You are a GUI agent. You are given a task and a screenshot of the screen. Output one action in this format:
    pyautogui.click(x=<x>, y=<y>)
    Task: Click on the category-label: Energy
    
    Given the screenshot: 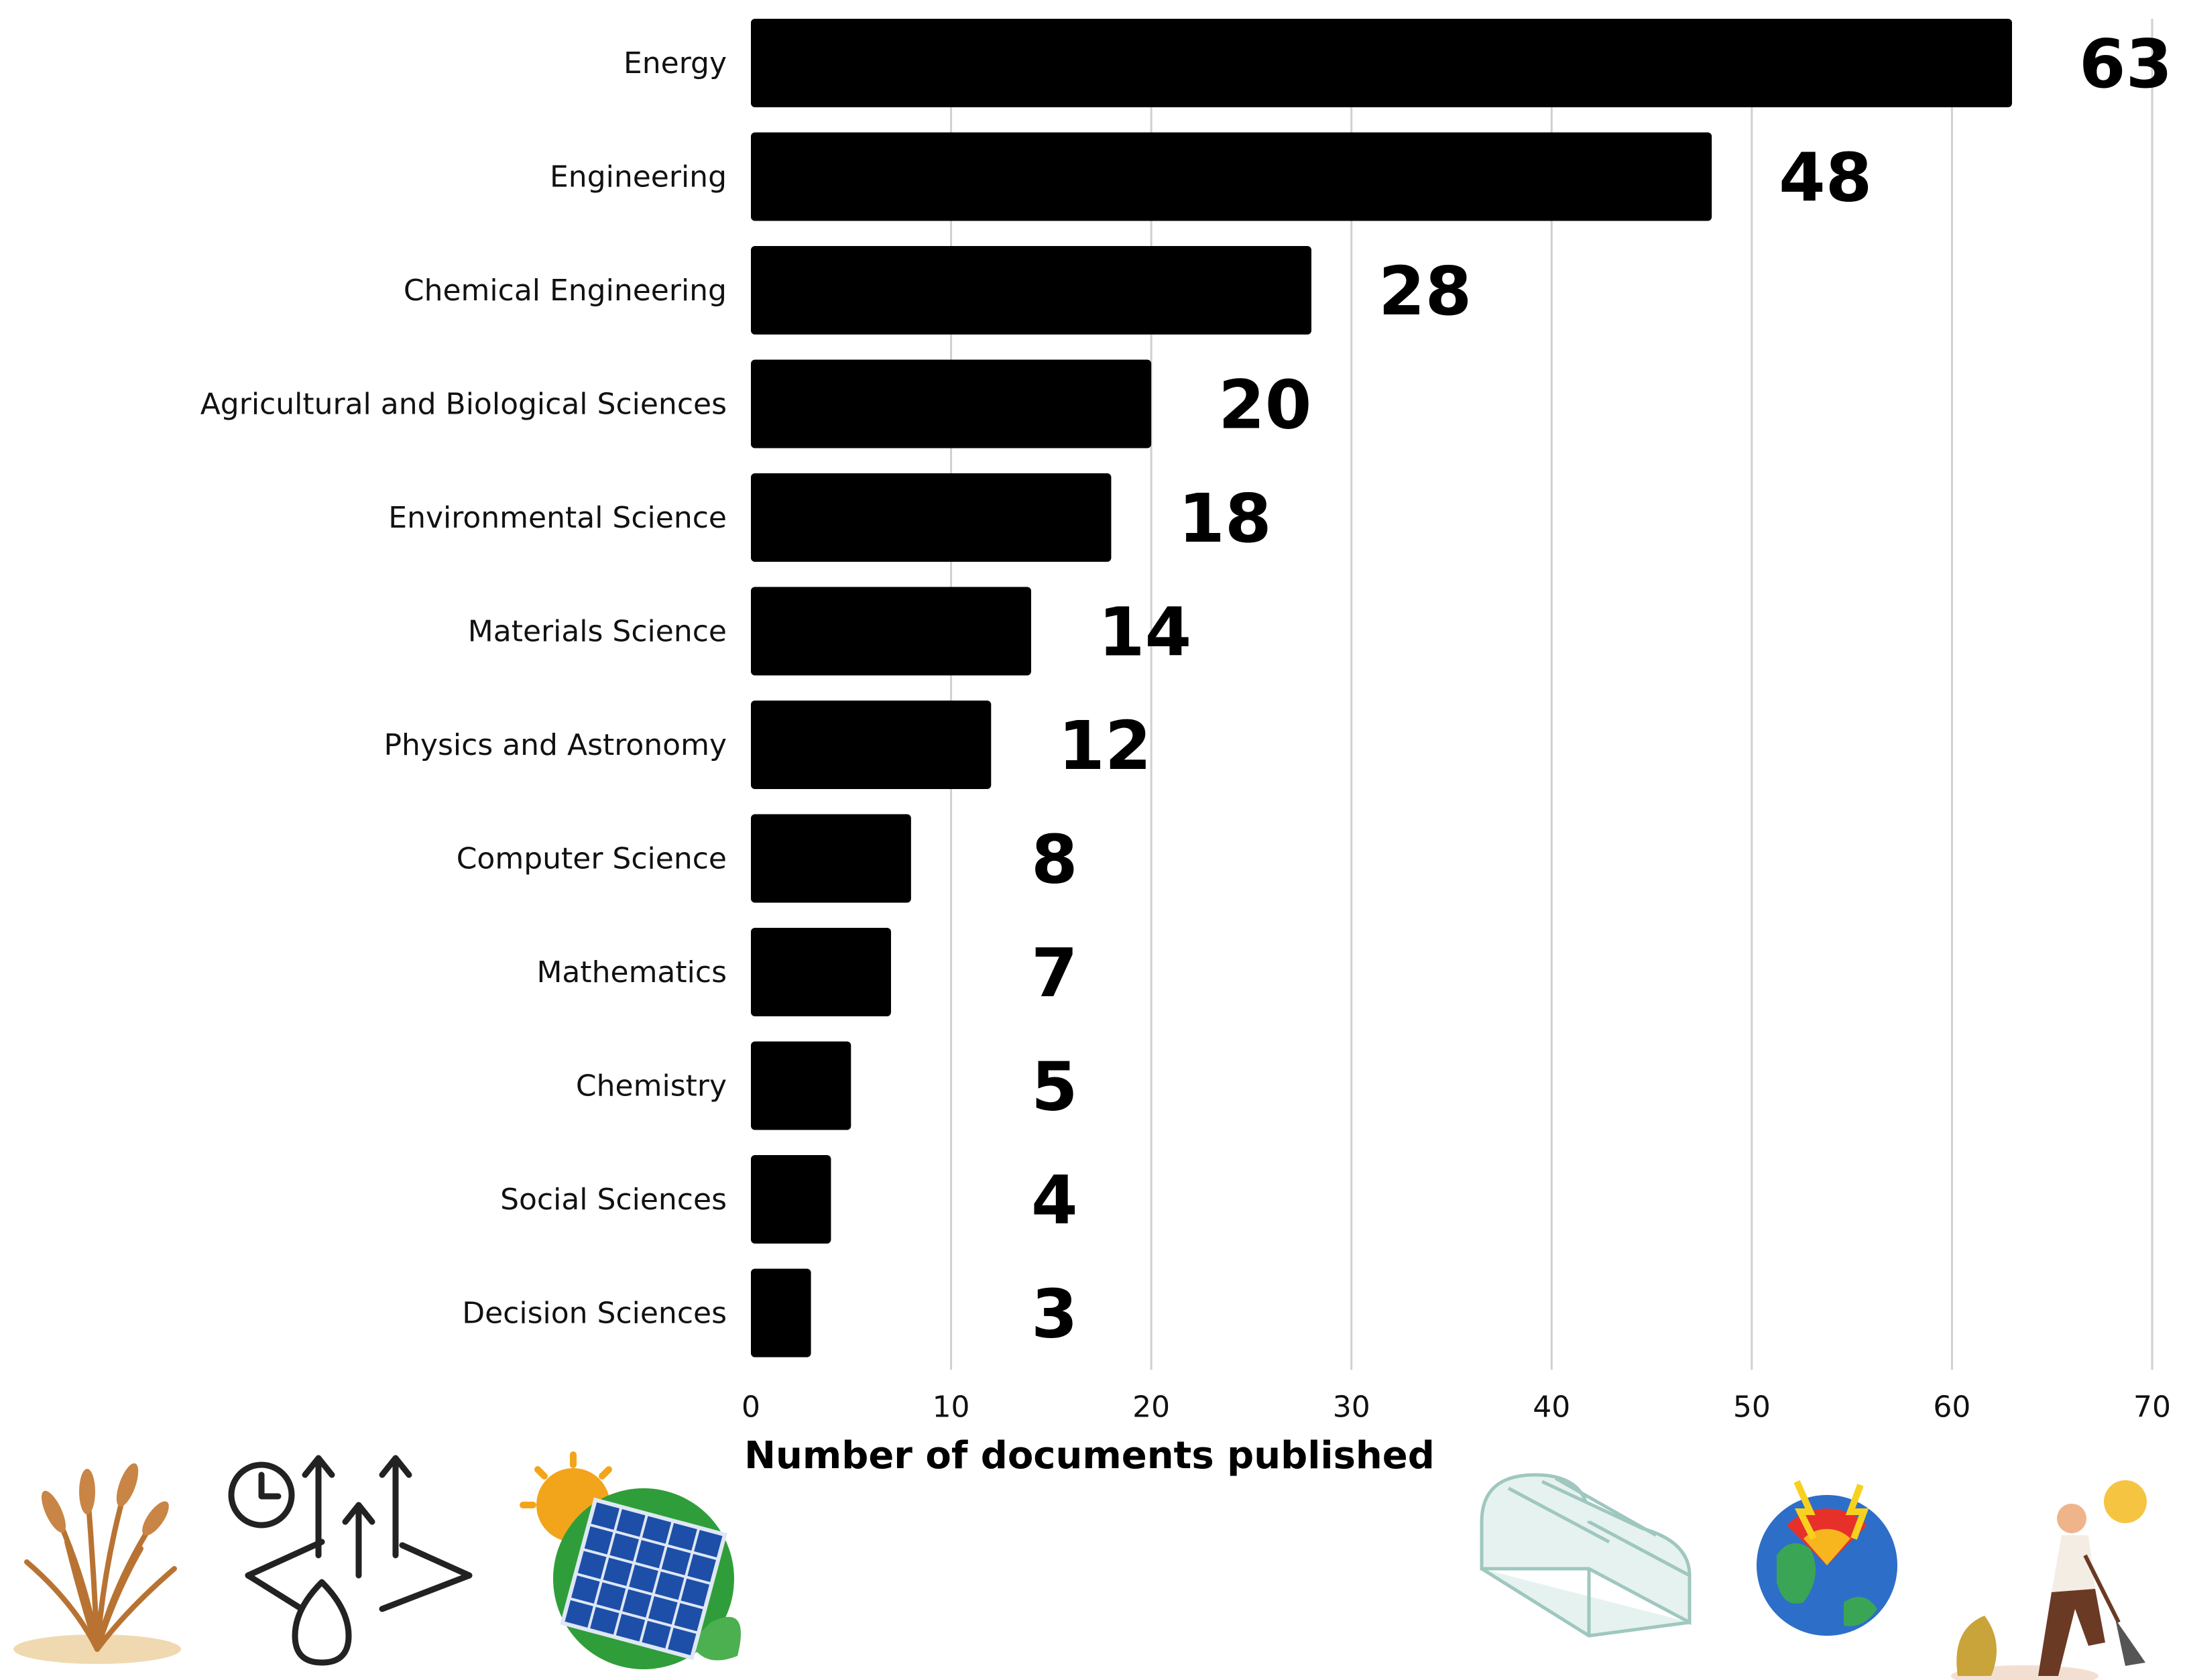 What is the action you would take?
    pyautogui.click(x=675, y=63)
    